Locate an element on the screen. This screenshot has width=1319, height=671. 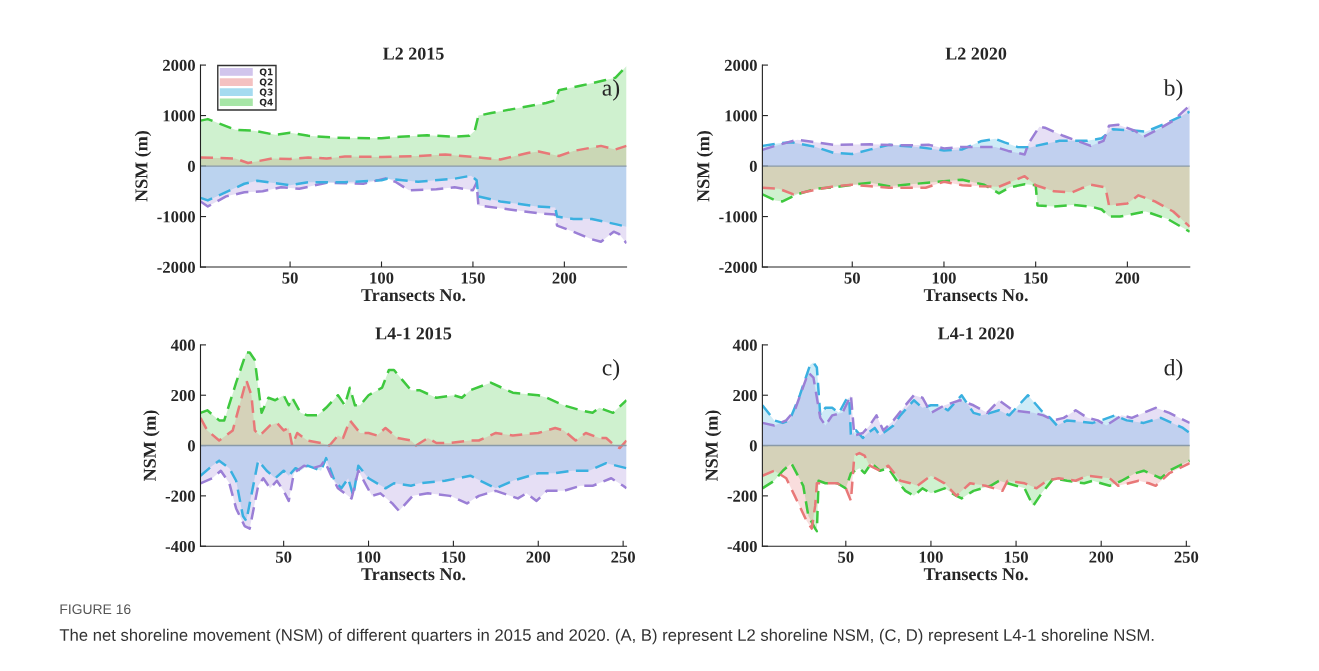
chart-title: L2 2020 is located at coordinates (976, 53).